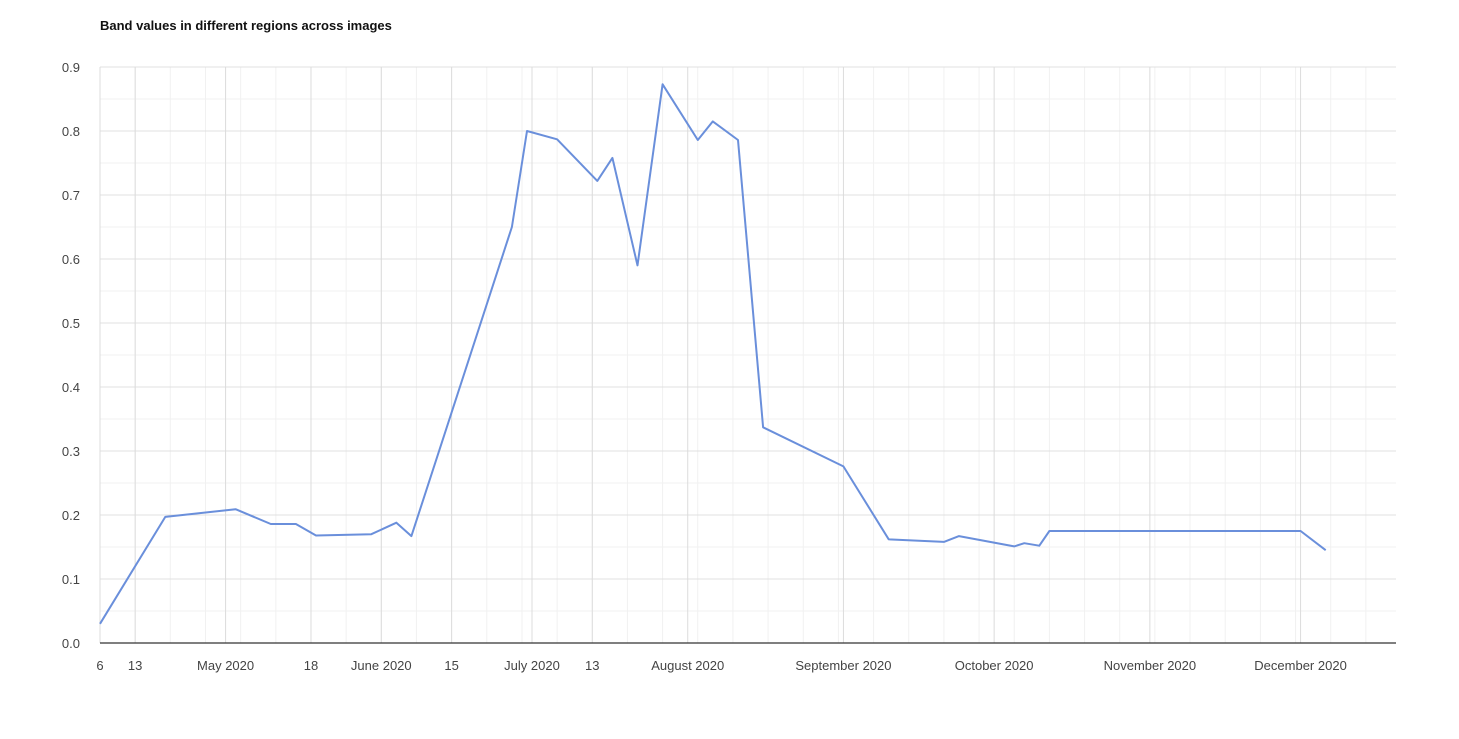 The height and width of the screenshot is (739, 1459). What do you see at coordinates (71, 643) in the screenshot?
I see `y-tick-label: 0.0` at bounding box center [71, 643].